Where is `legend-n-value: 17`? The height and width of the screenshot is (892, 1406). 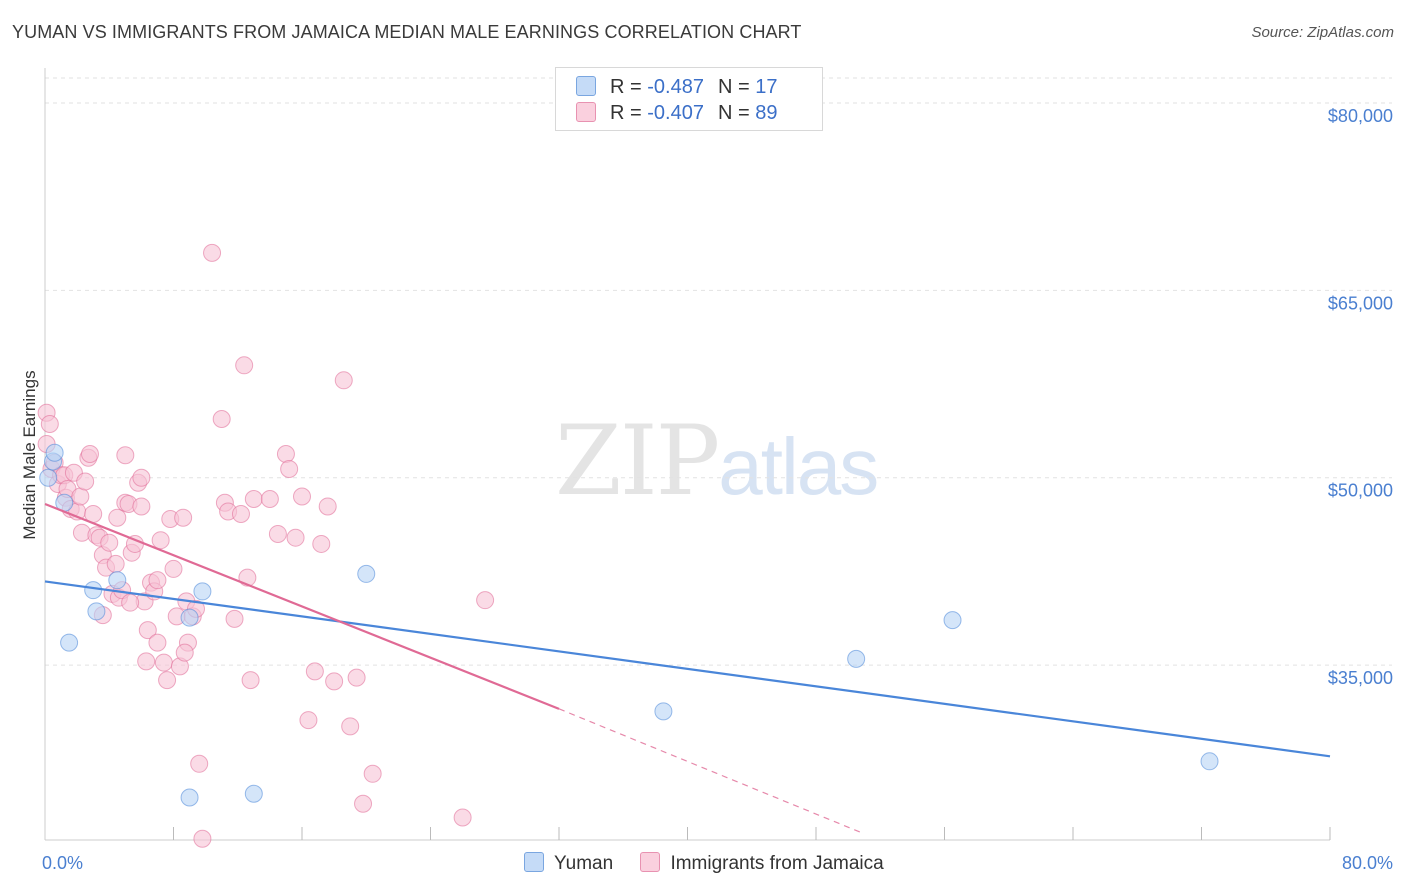 legend-n-value: 17 is located at coordinates (766, 87).